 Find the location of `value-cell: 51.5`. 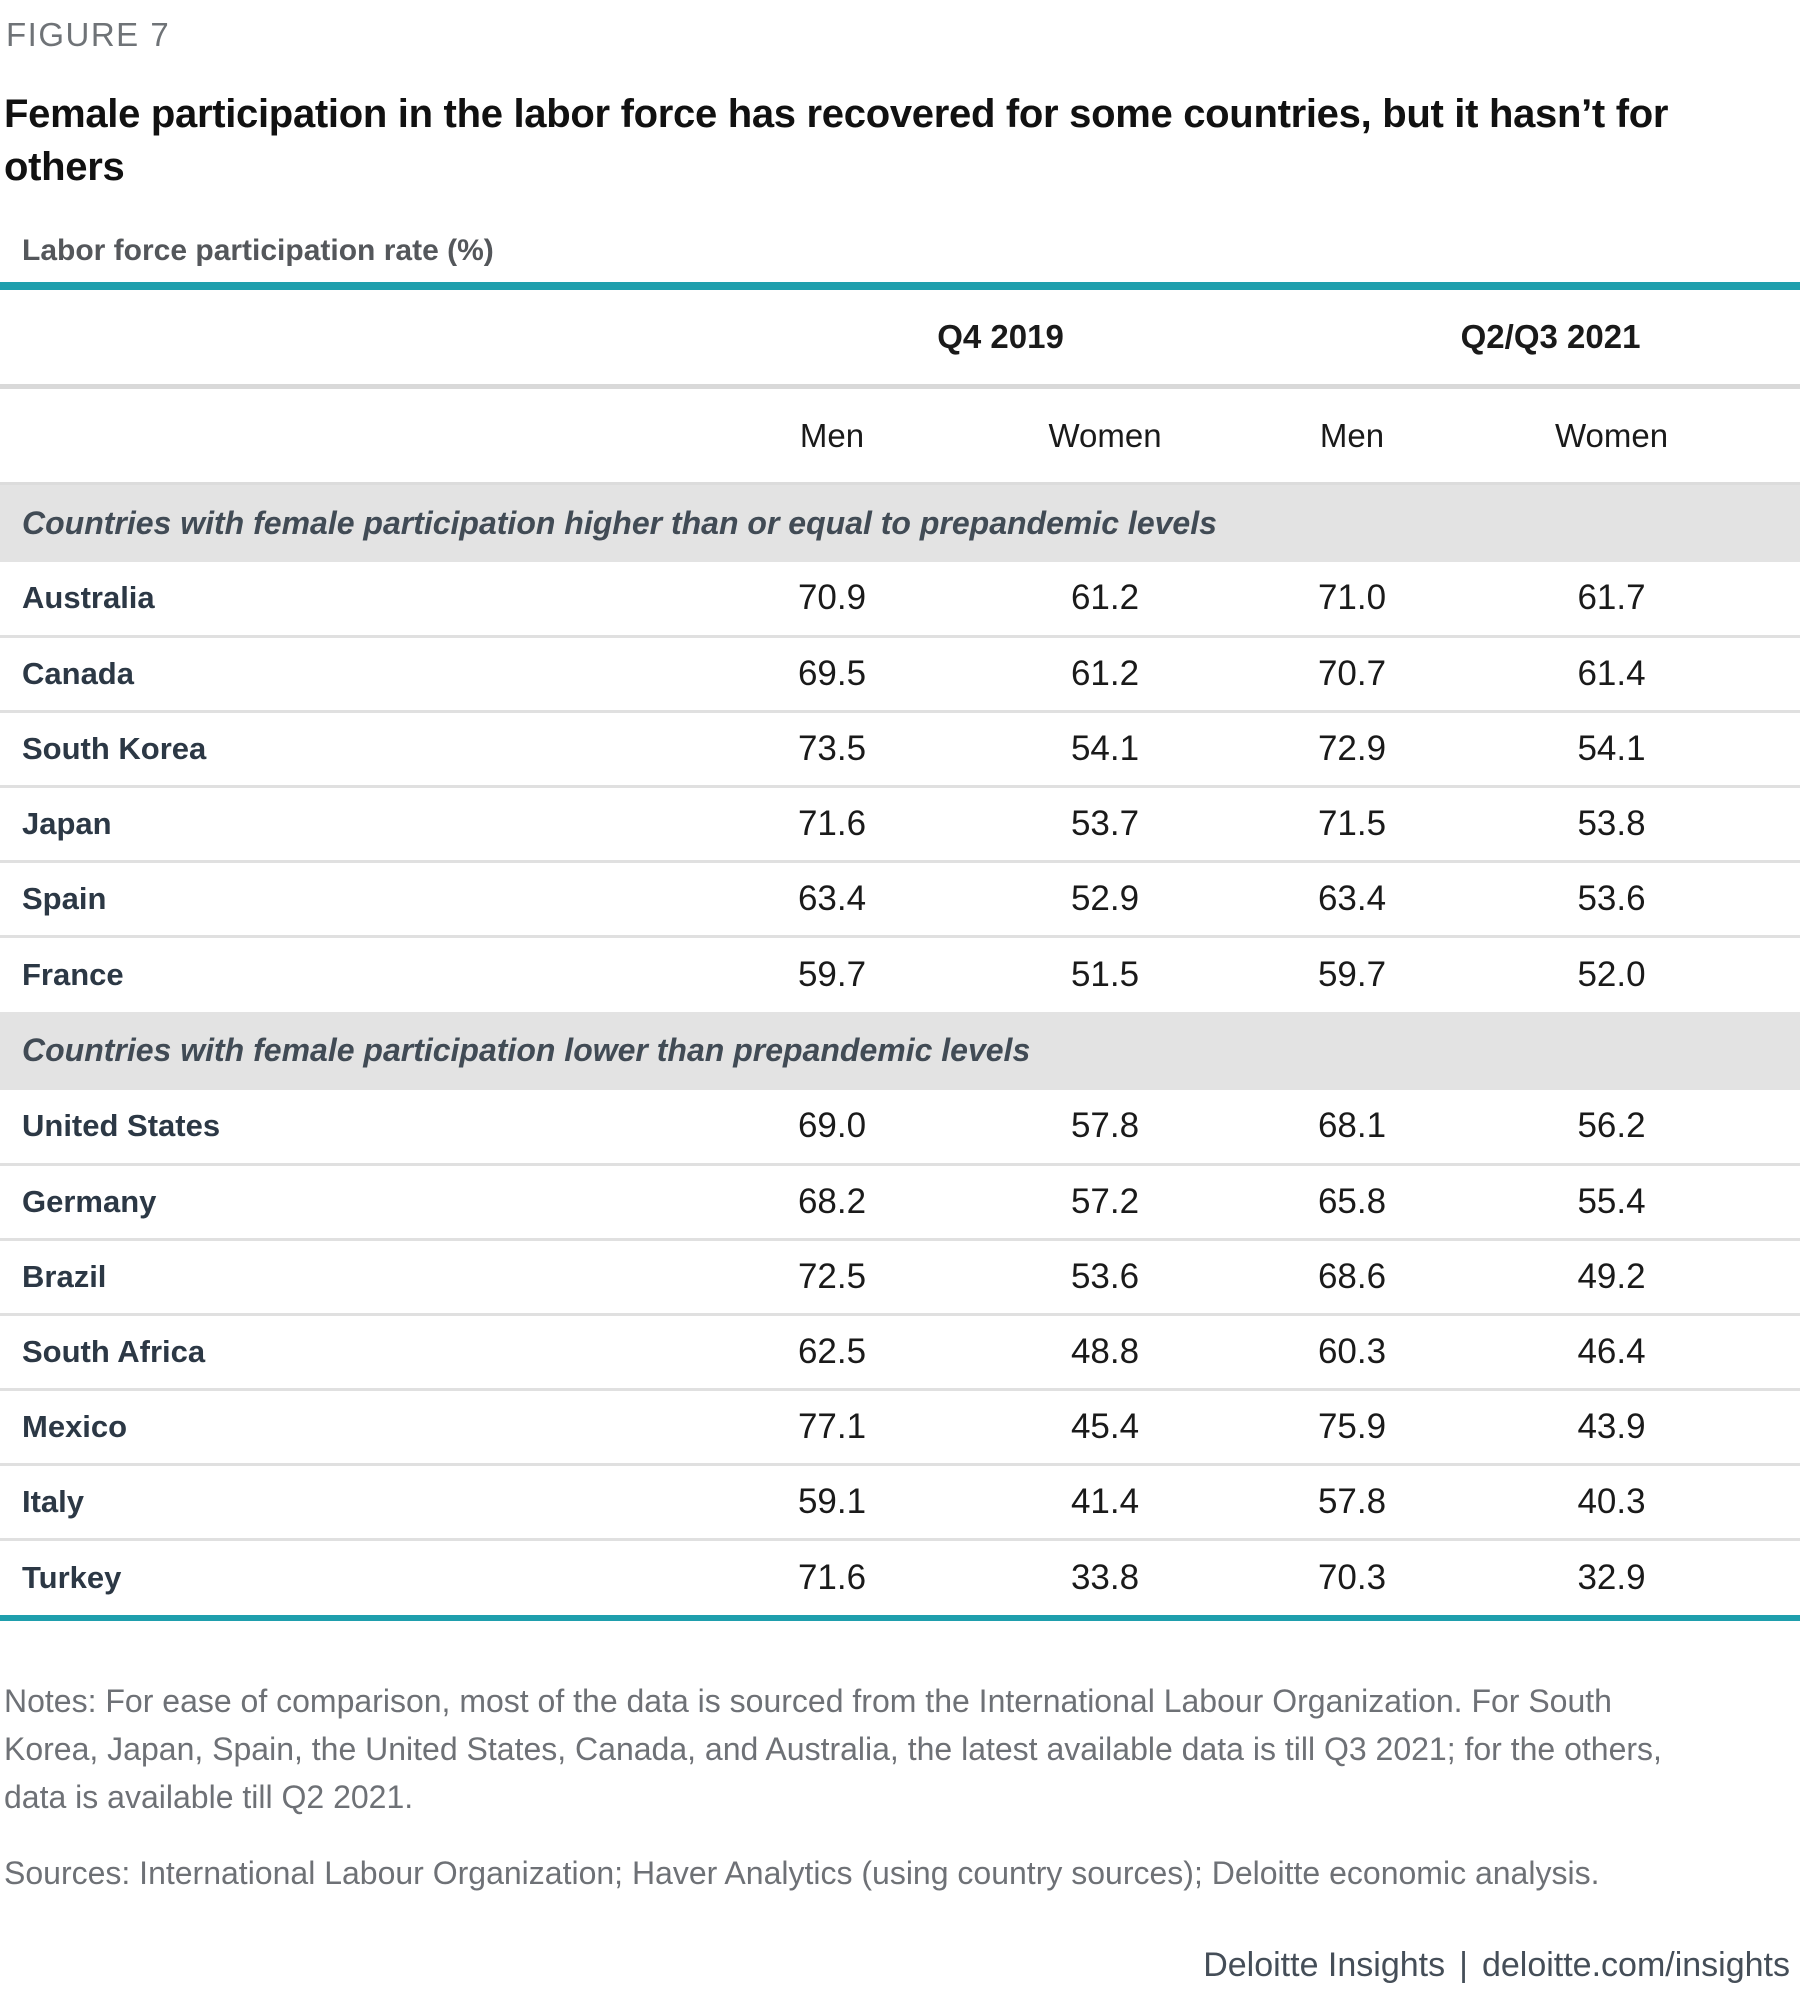

value-cell: 51.5 is located at coordinates (1105, 974).